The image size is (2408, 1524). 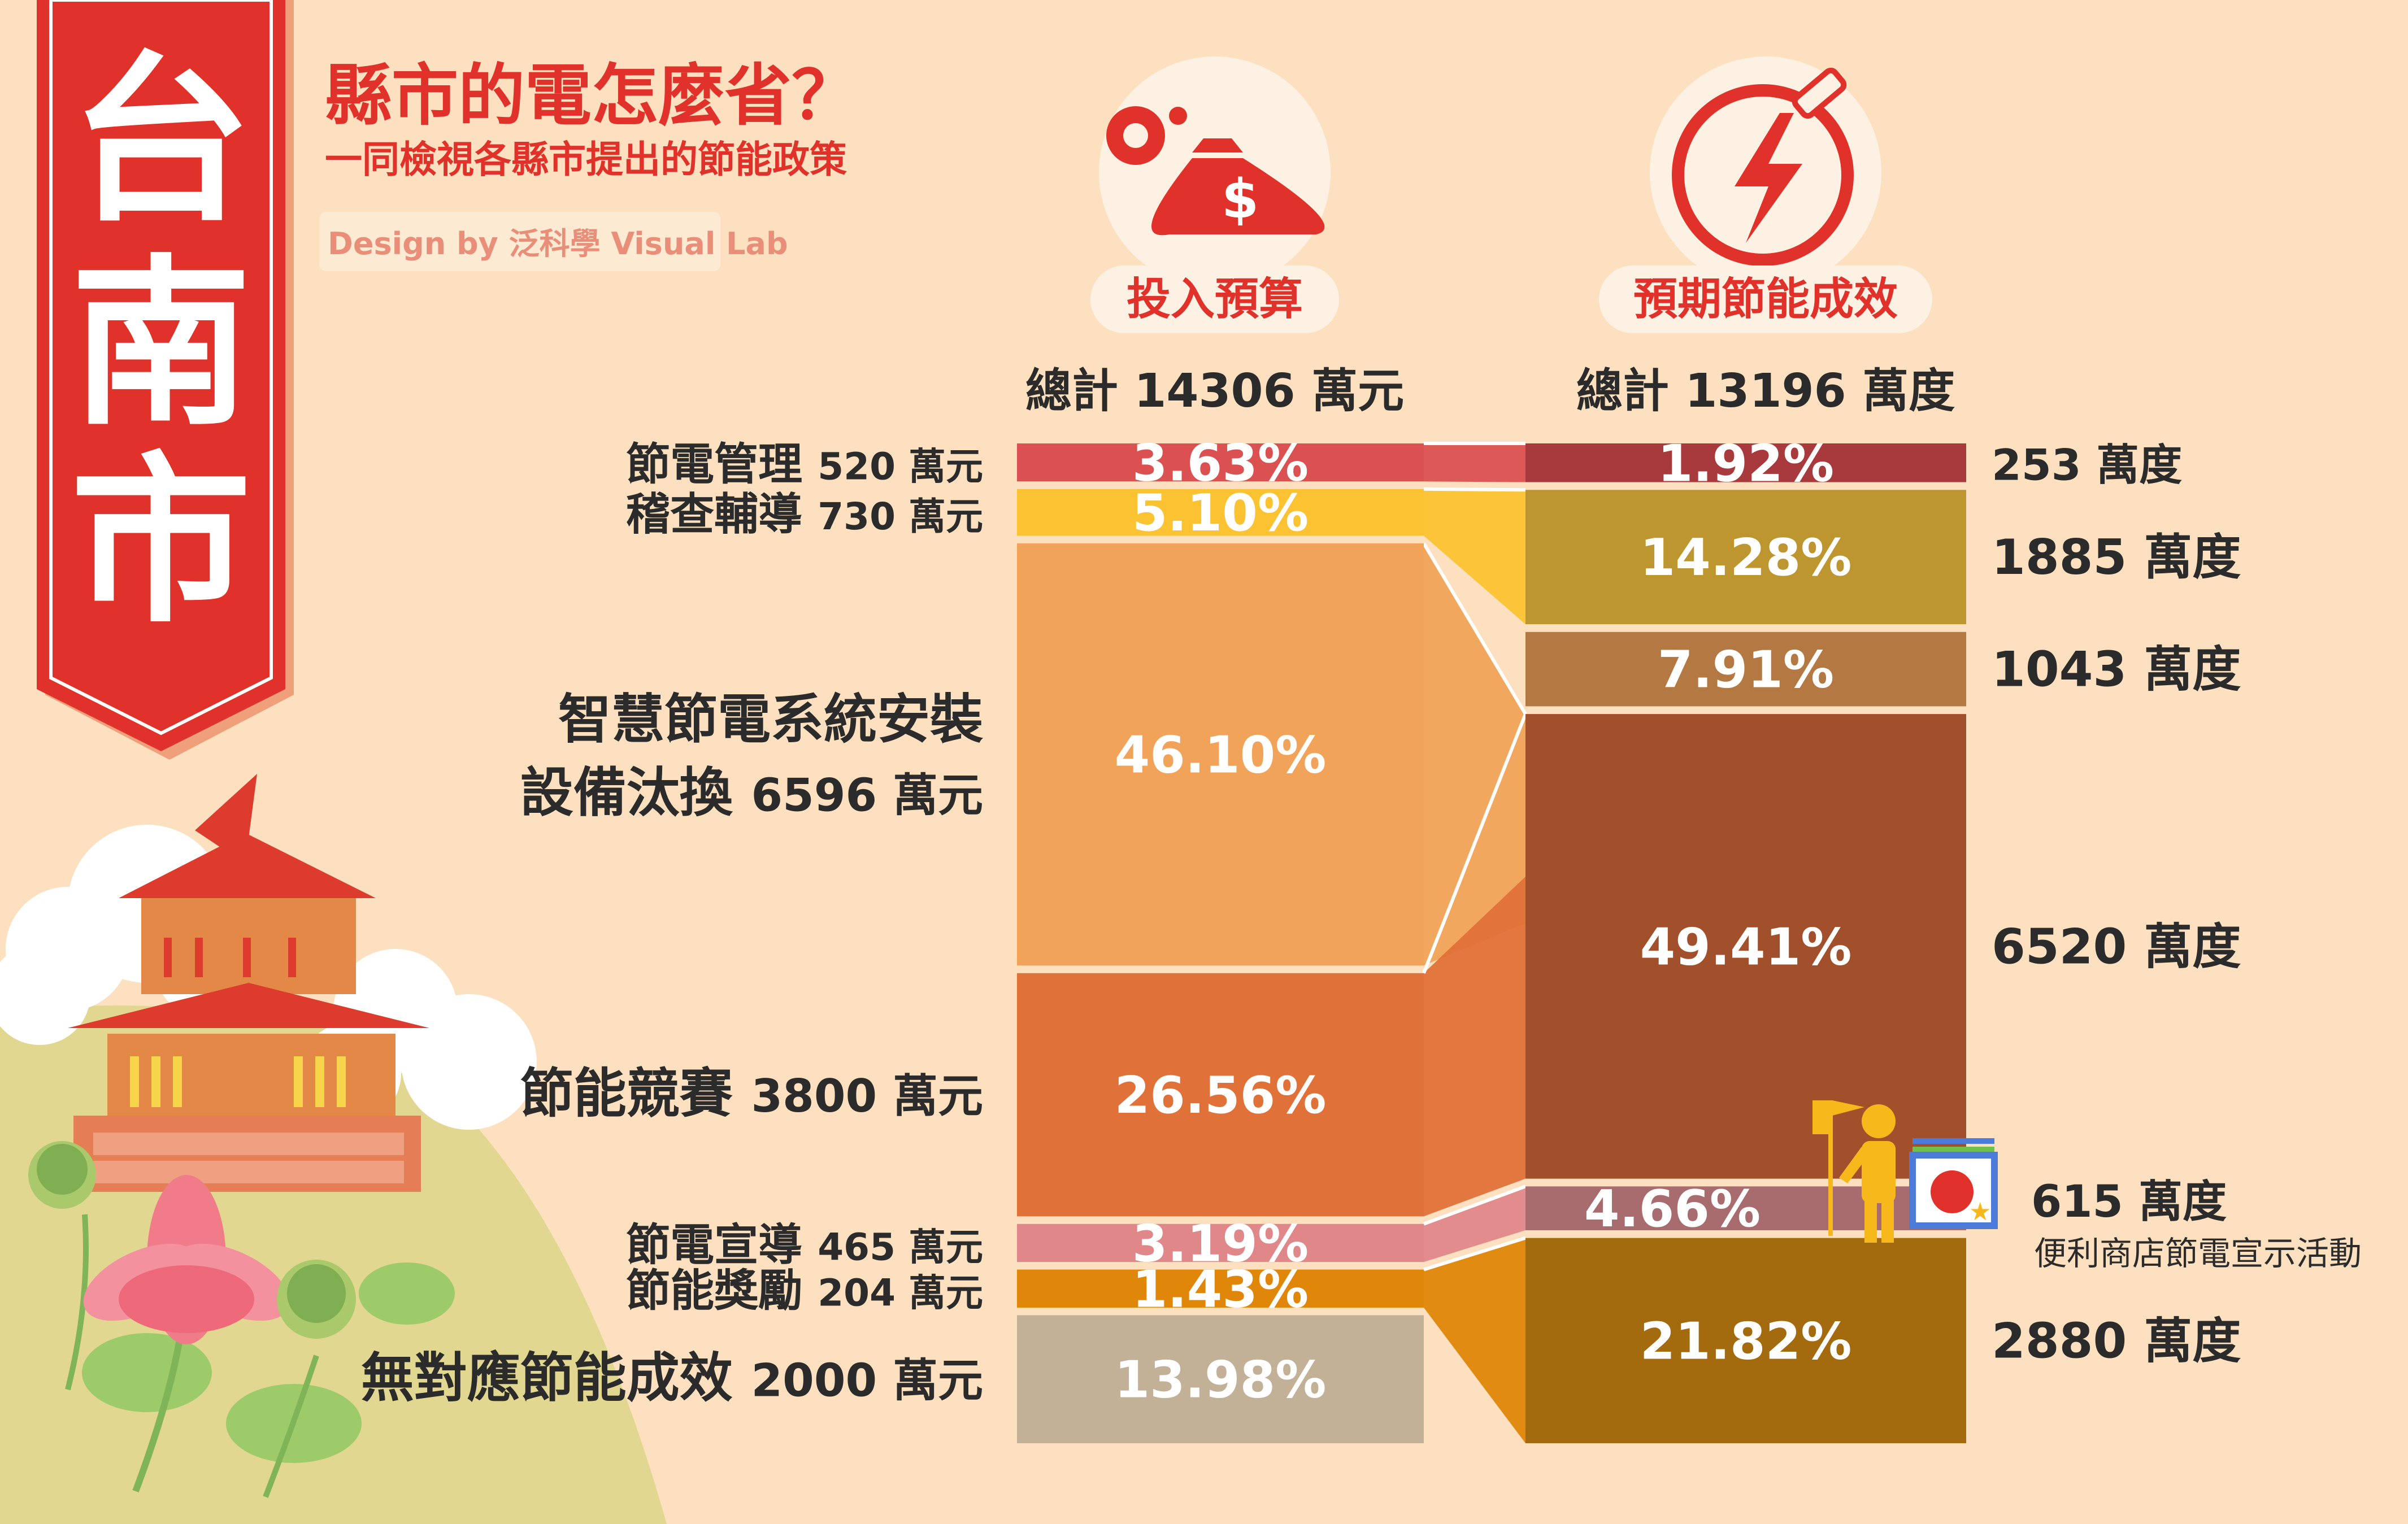 I want to click on savings-percent-label: 1.92%, so click(x=1746, y=464).